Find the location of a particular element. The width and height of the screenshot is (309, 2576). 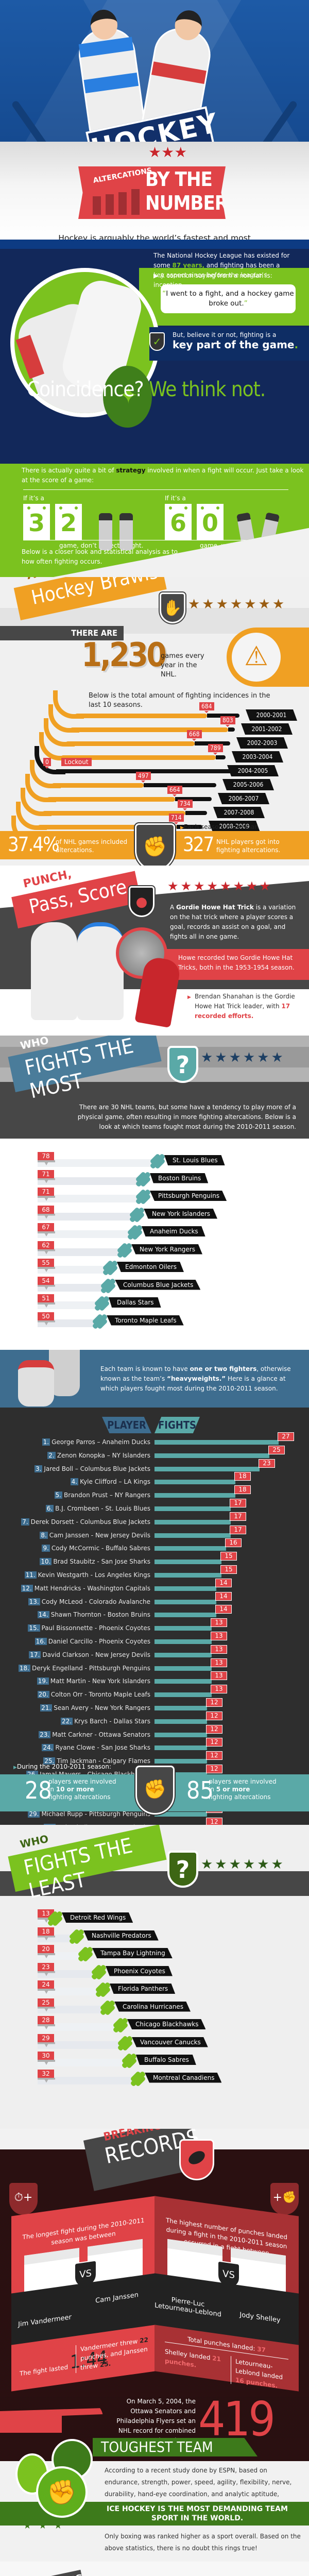

puck-shield-icon is located at coordinates (196, 2159).